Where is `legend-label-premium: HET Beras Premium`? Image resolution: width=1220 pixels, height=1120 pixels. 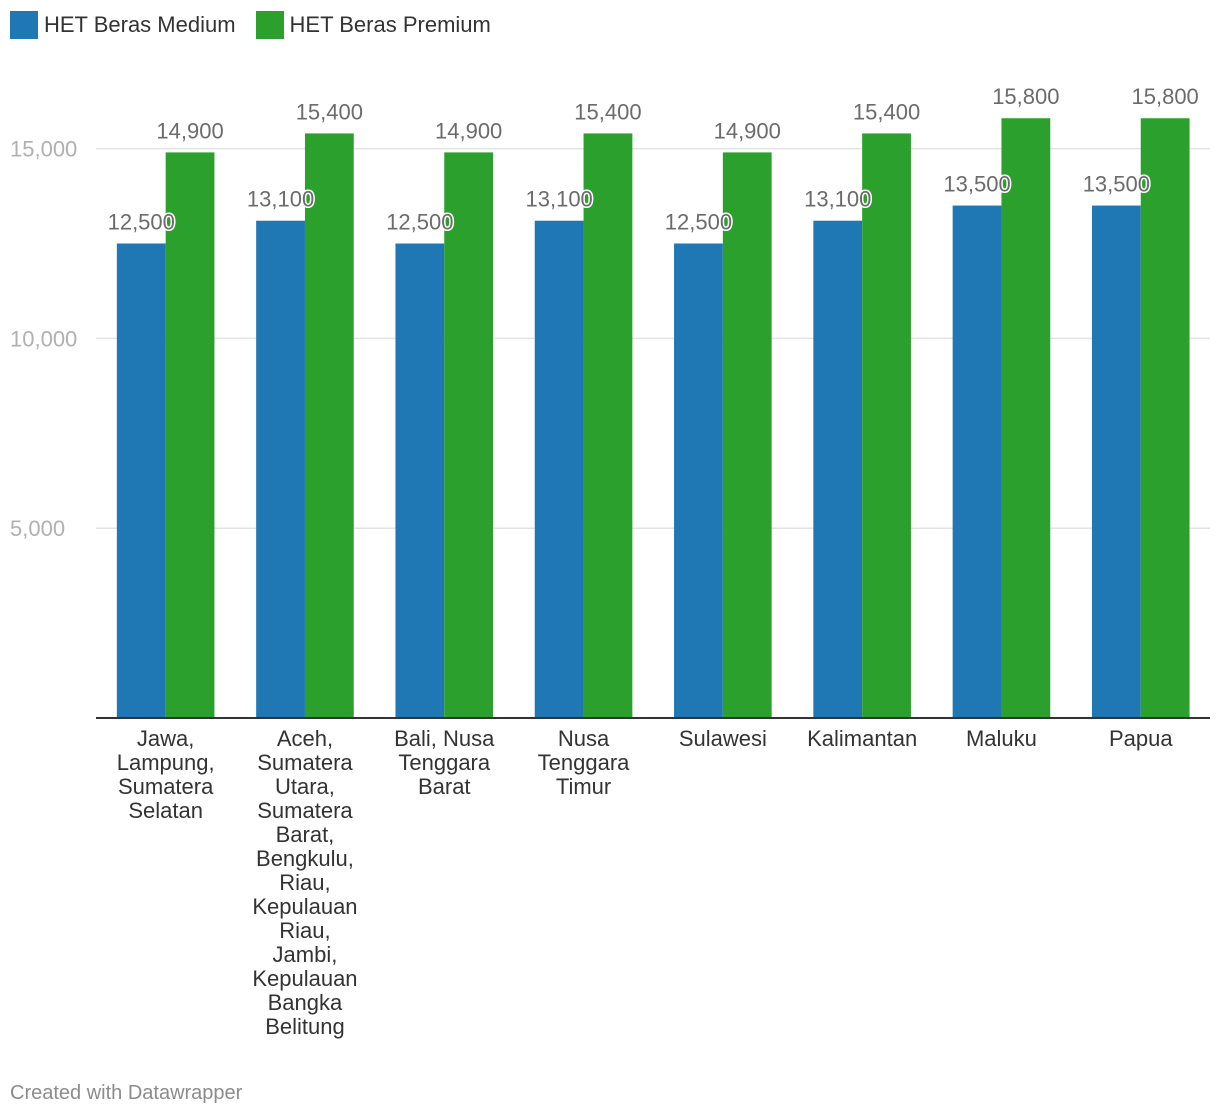 legend-label-premium: HET Beras Premium is located at coordinates (390, 24).